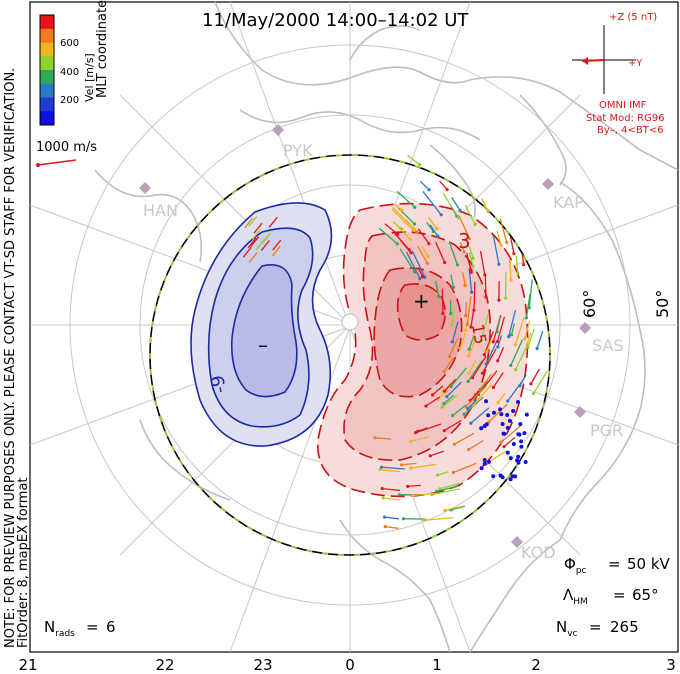 This screenshot has height=674, width=680. What do you see at coordinates (580, 412) in the screenshot?
I see `station-pgr-marker` at bounding box center [580, 412].